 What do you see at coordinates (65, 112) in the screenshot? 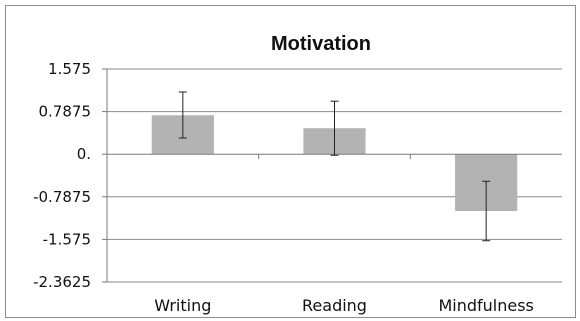
I see `y-tick-label: 0.7875` at bounding box center [65, 112].